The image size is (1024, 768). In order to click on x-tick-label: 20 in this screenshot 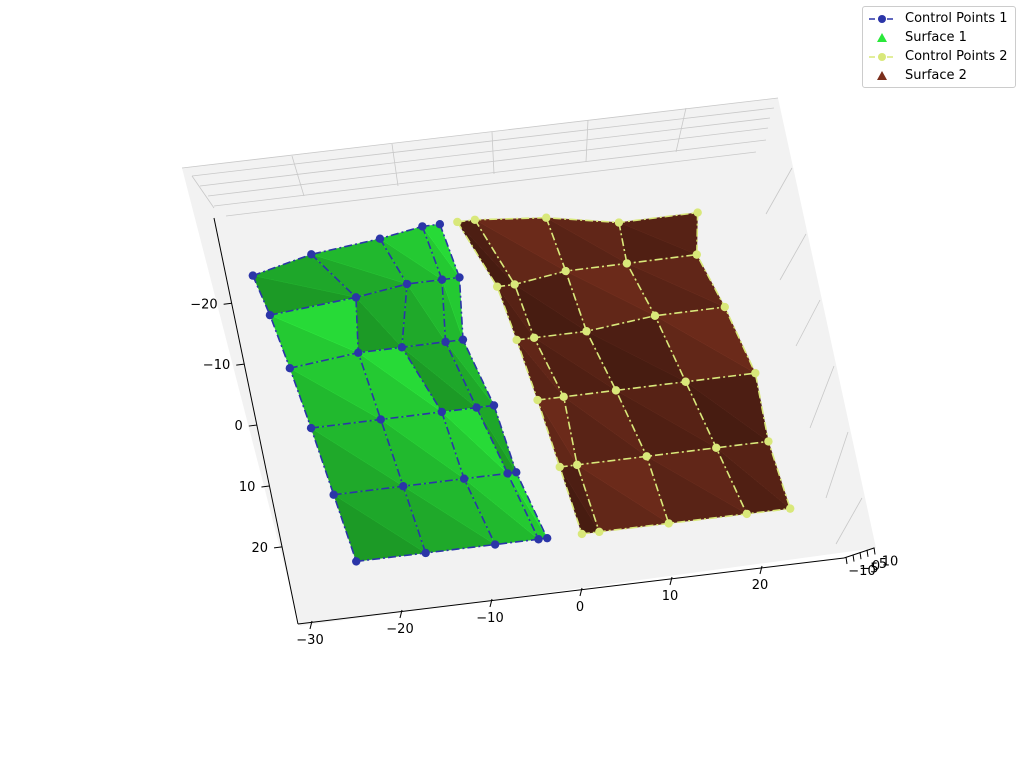, I will do `click(760, 585)`.